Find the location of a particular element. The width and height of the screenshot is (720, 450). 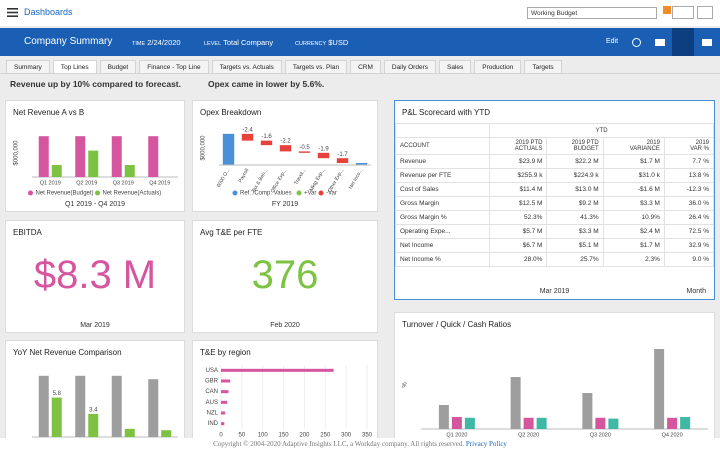

x-tick-label: 100 is located at coordinates (263, 436).